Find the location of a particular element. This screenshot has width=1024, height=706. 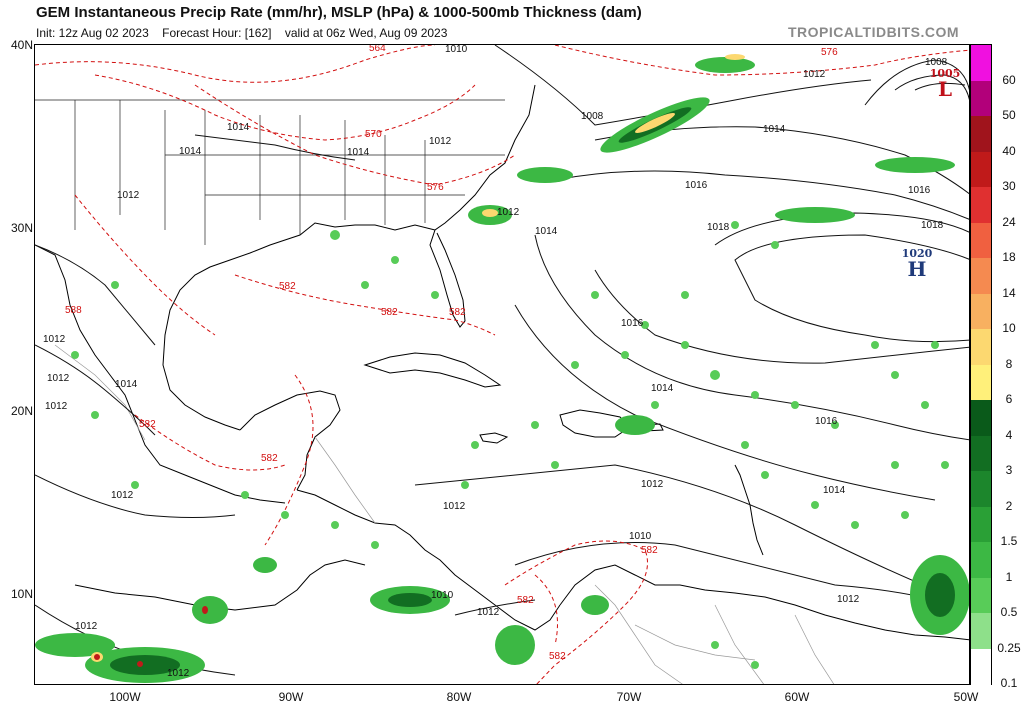

valid-time: valid at 06z Wed, Aug 09 2023 is located at coordinates (366, 33).